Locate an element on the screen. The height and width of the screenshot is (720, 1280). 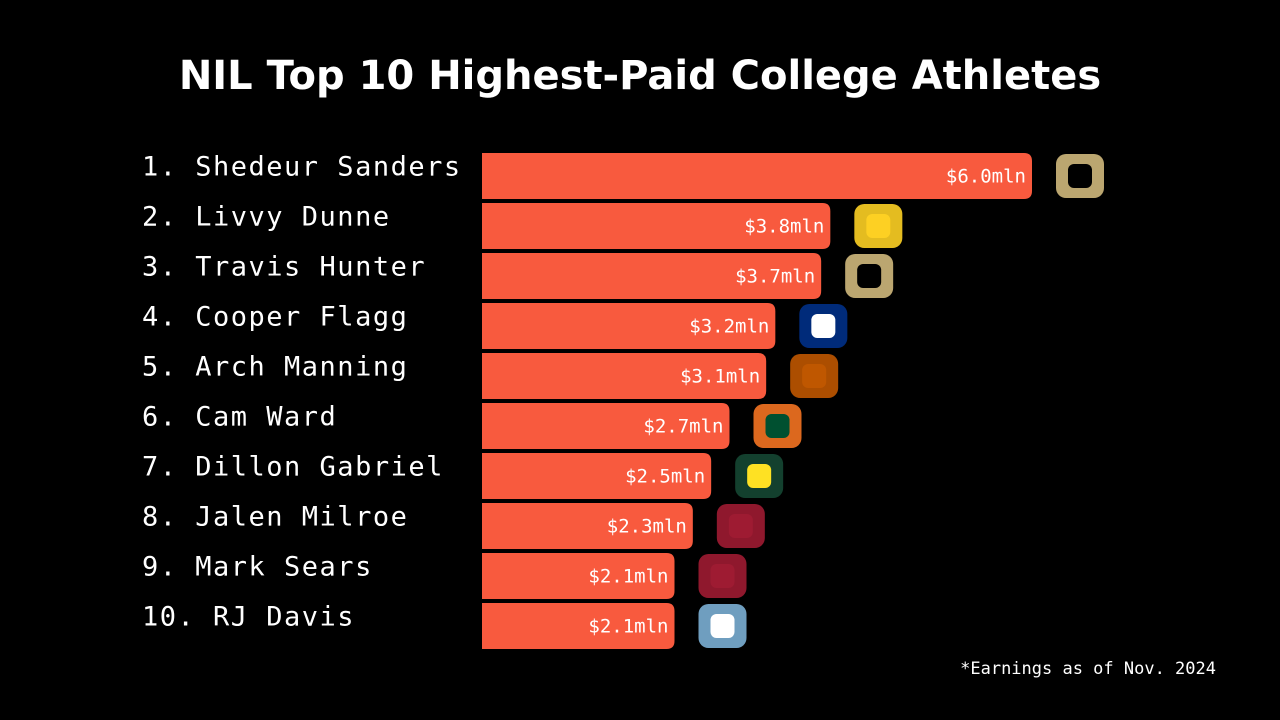
athlete-label: 2. Livvy Dunne is located at coordinates (266, 217).